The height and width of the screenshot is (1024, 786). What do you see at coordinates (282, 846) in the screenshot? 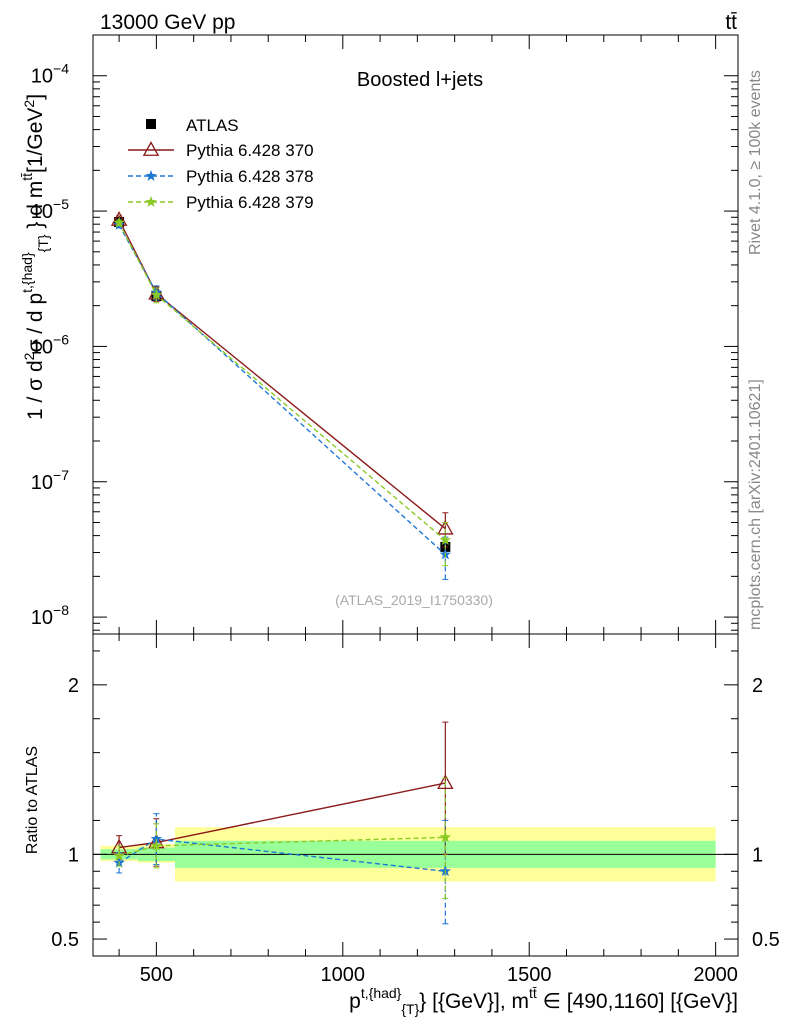
I see `ratio-series-line` at bounding box center [282, 846].